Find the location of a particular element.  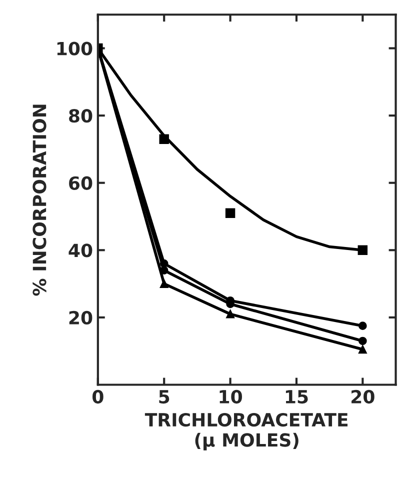

y-tick-label: 40 is located at coordinates (80, 251).